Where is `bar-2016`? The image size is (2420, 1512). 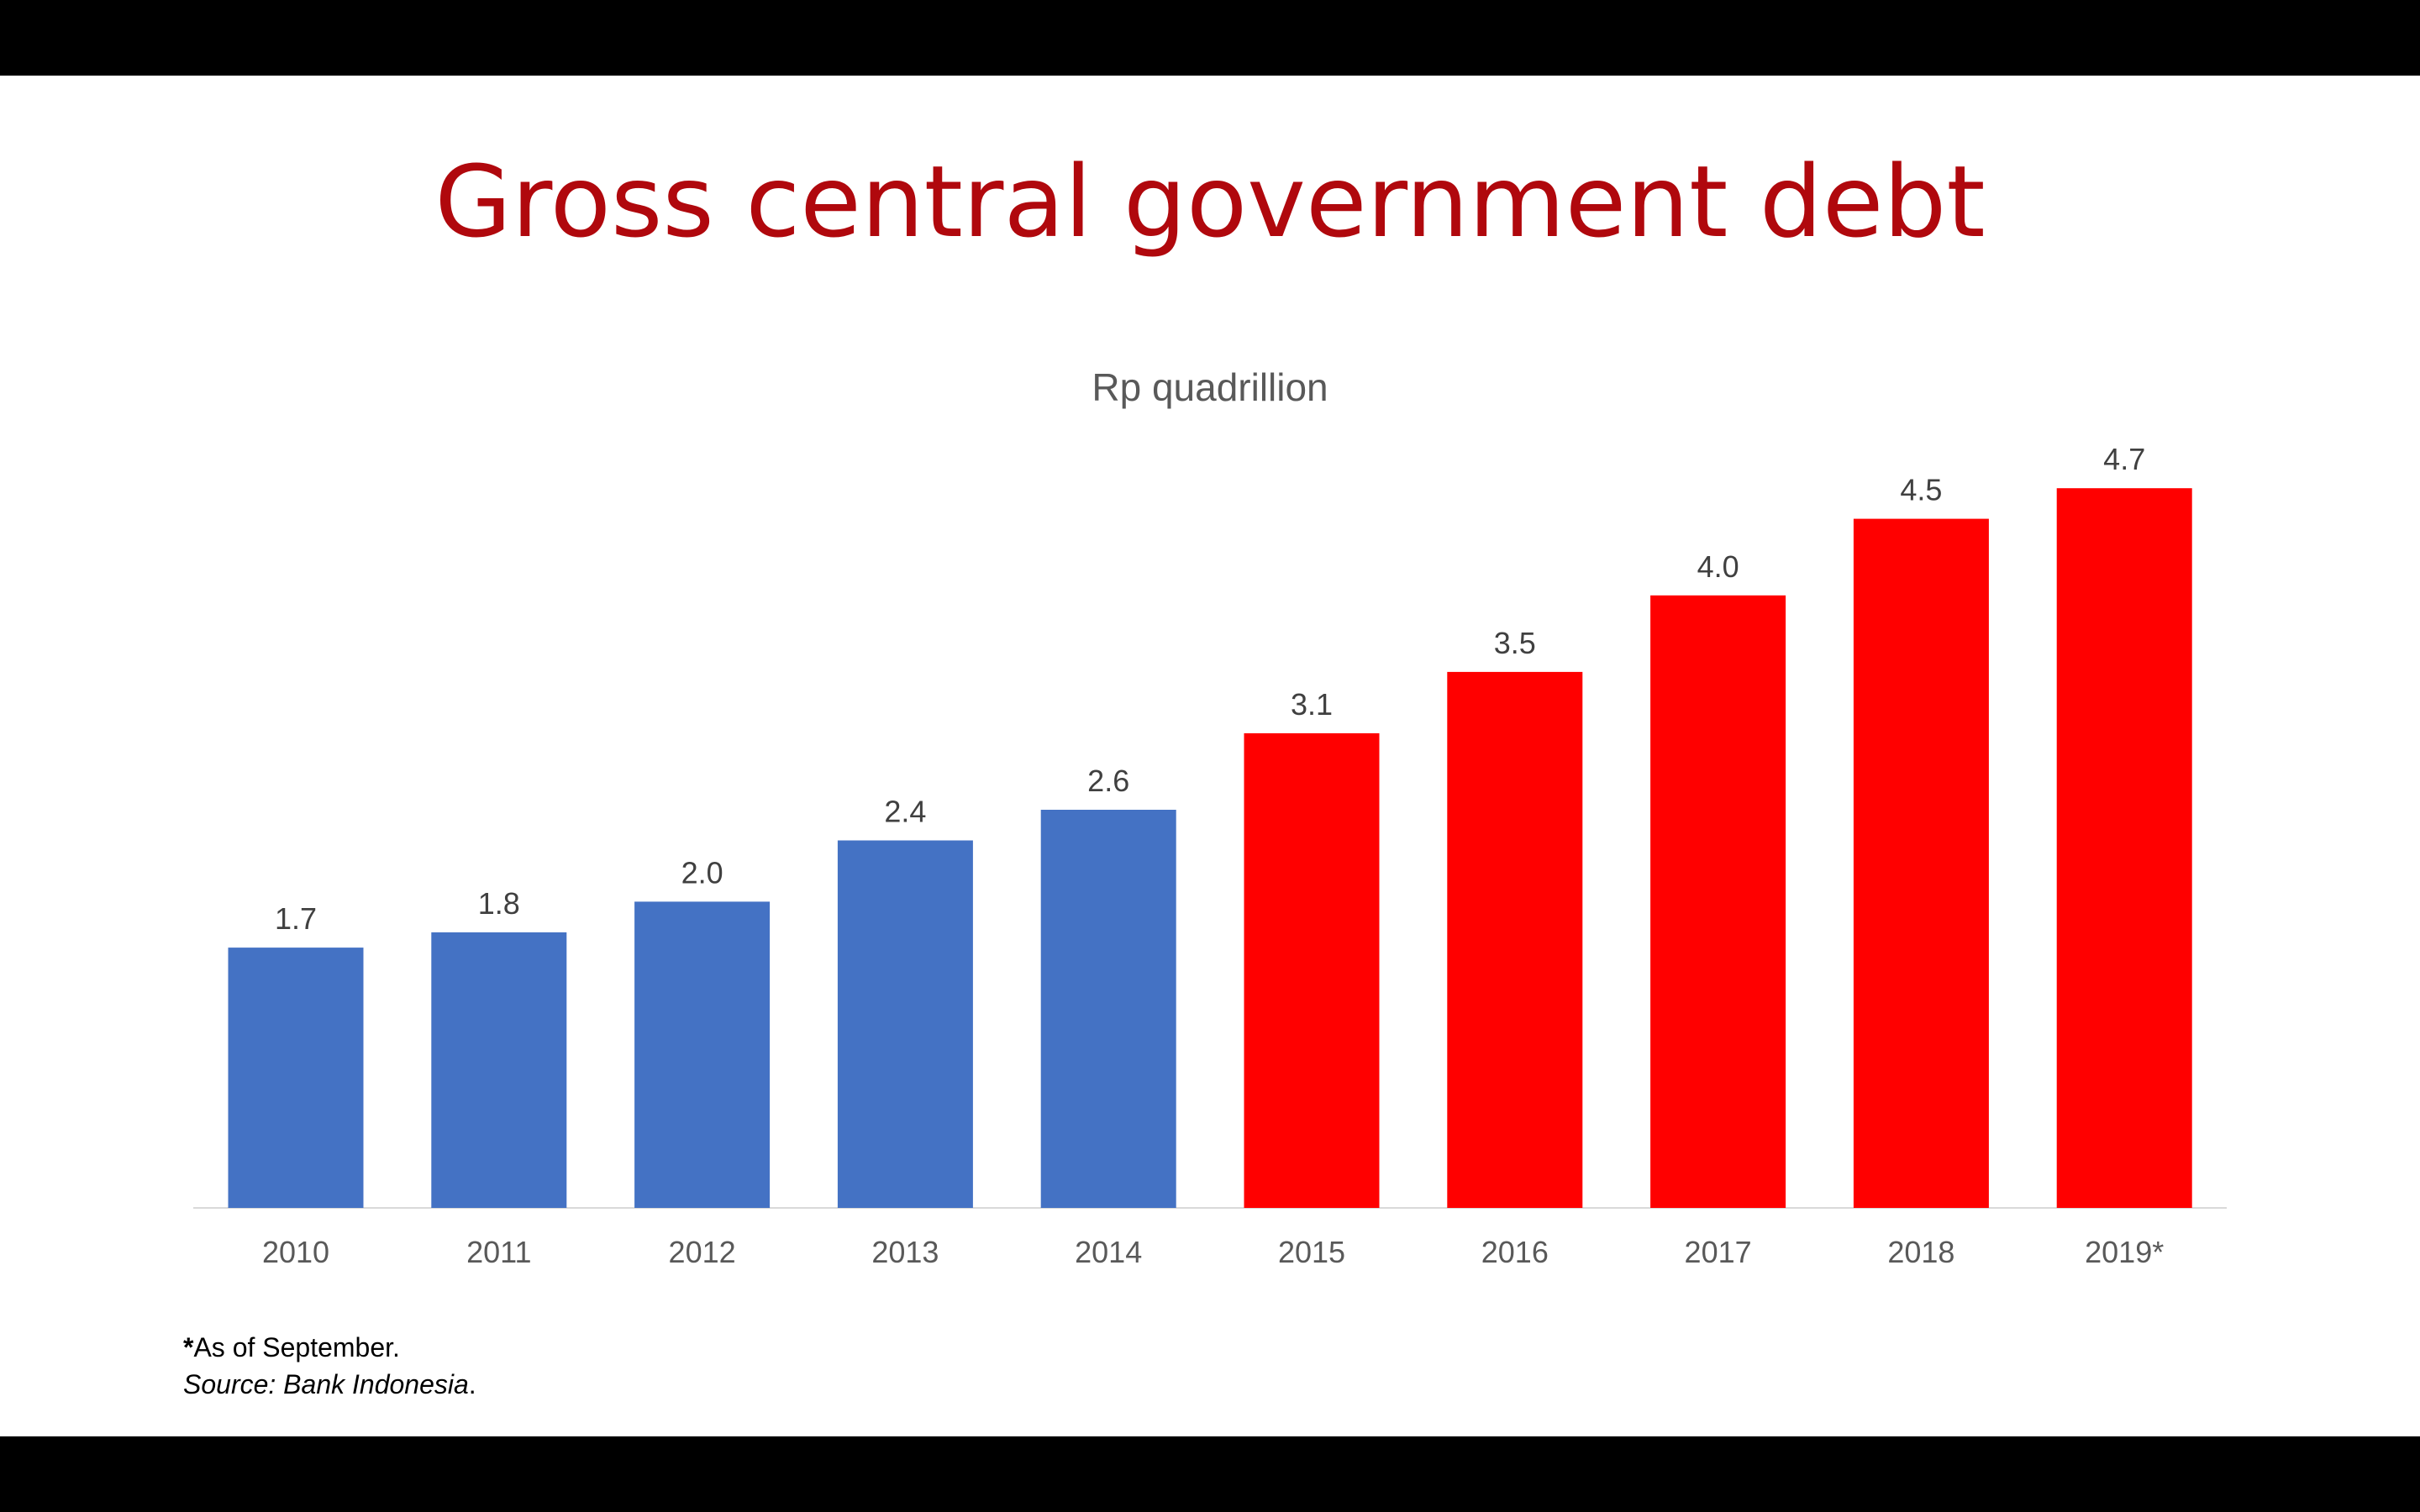 bar-2016 is located at coordinates (1515, 939).